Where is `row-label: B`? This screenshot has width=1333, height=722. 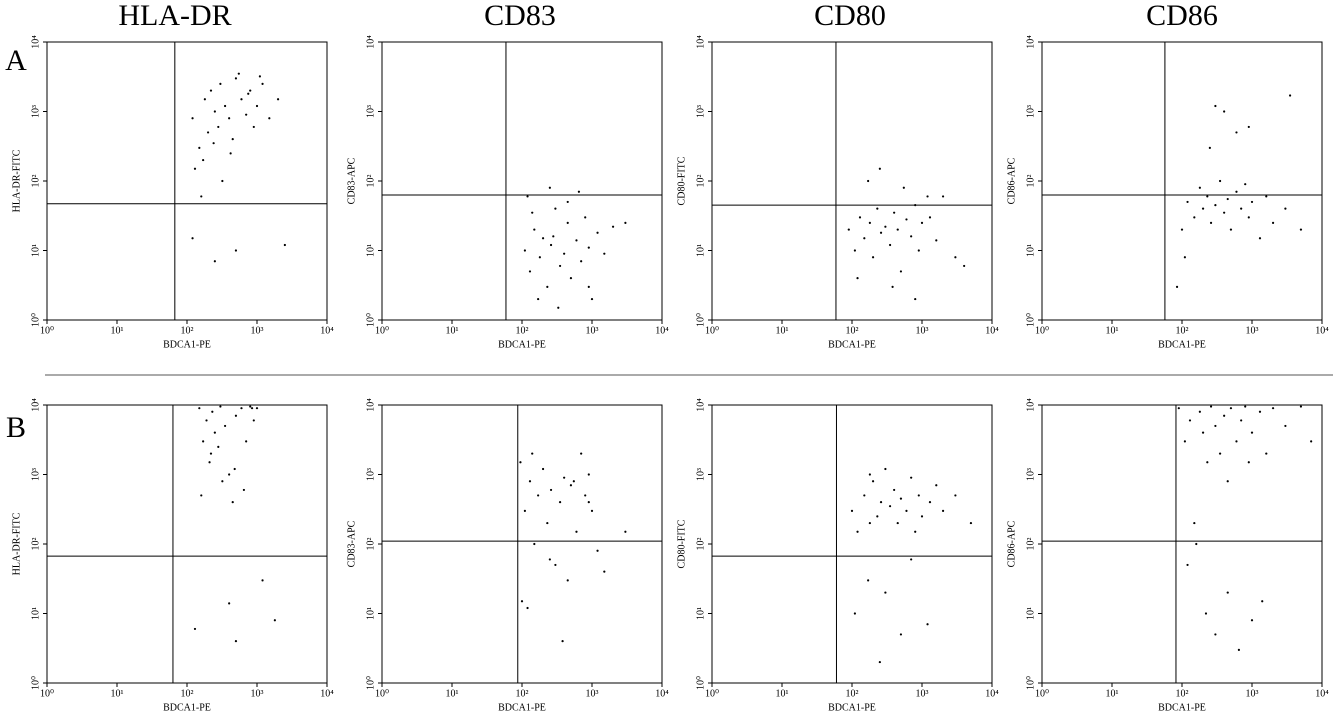 row-label: B is located at coordinates (16, 427).